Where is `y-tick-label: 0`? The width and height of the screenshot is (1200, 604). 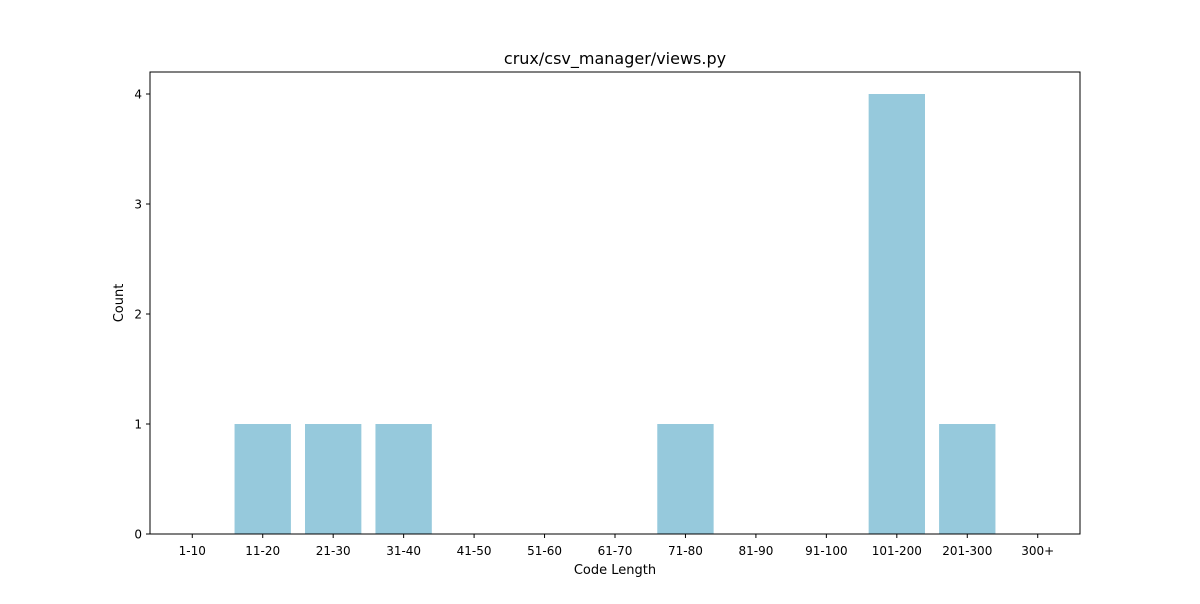 y-tick-label: 0 is located at coordinates (138, 535).